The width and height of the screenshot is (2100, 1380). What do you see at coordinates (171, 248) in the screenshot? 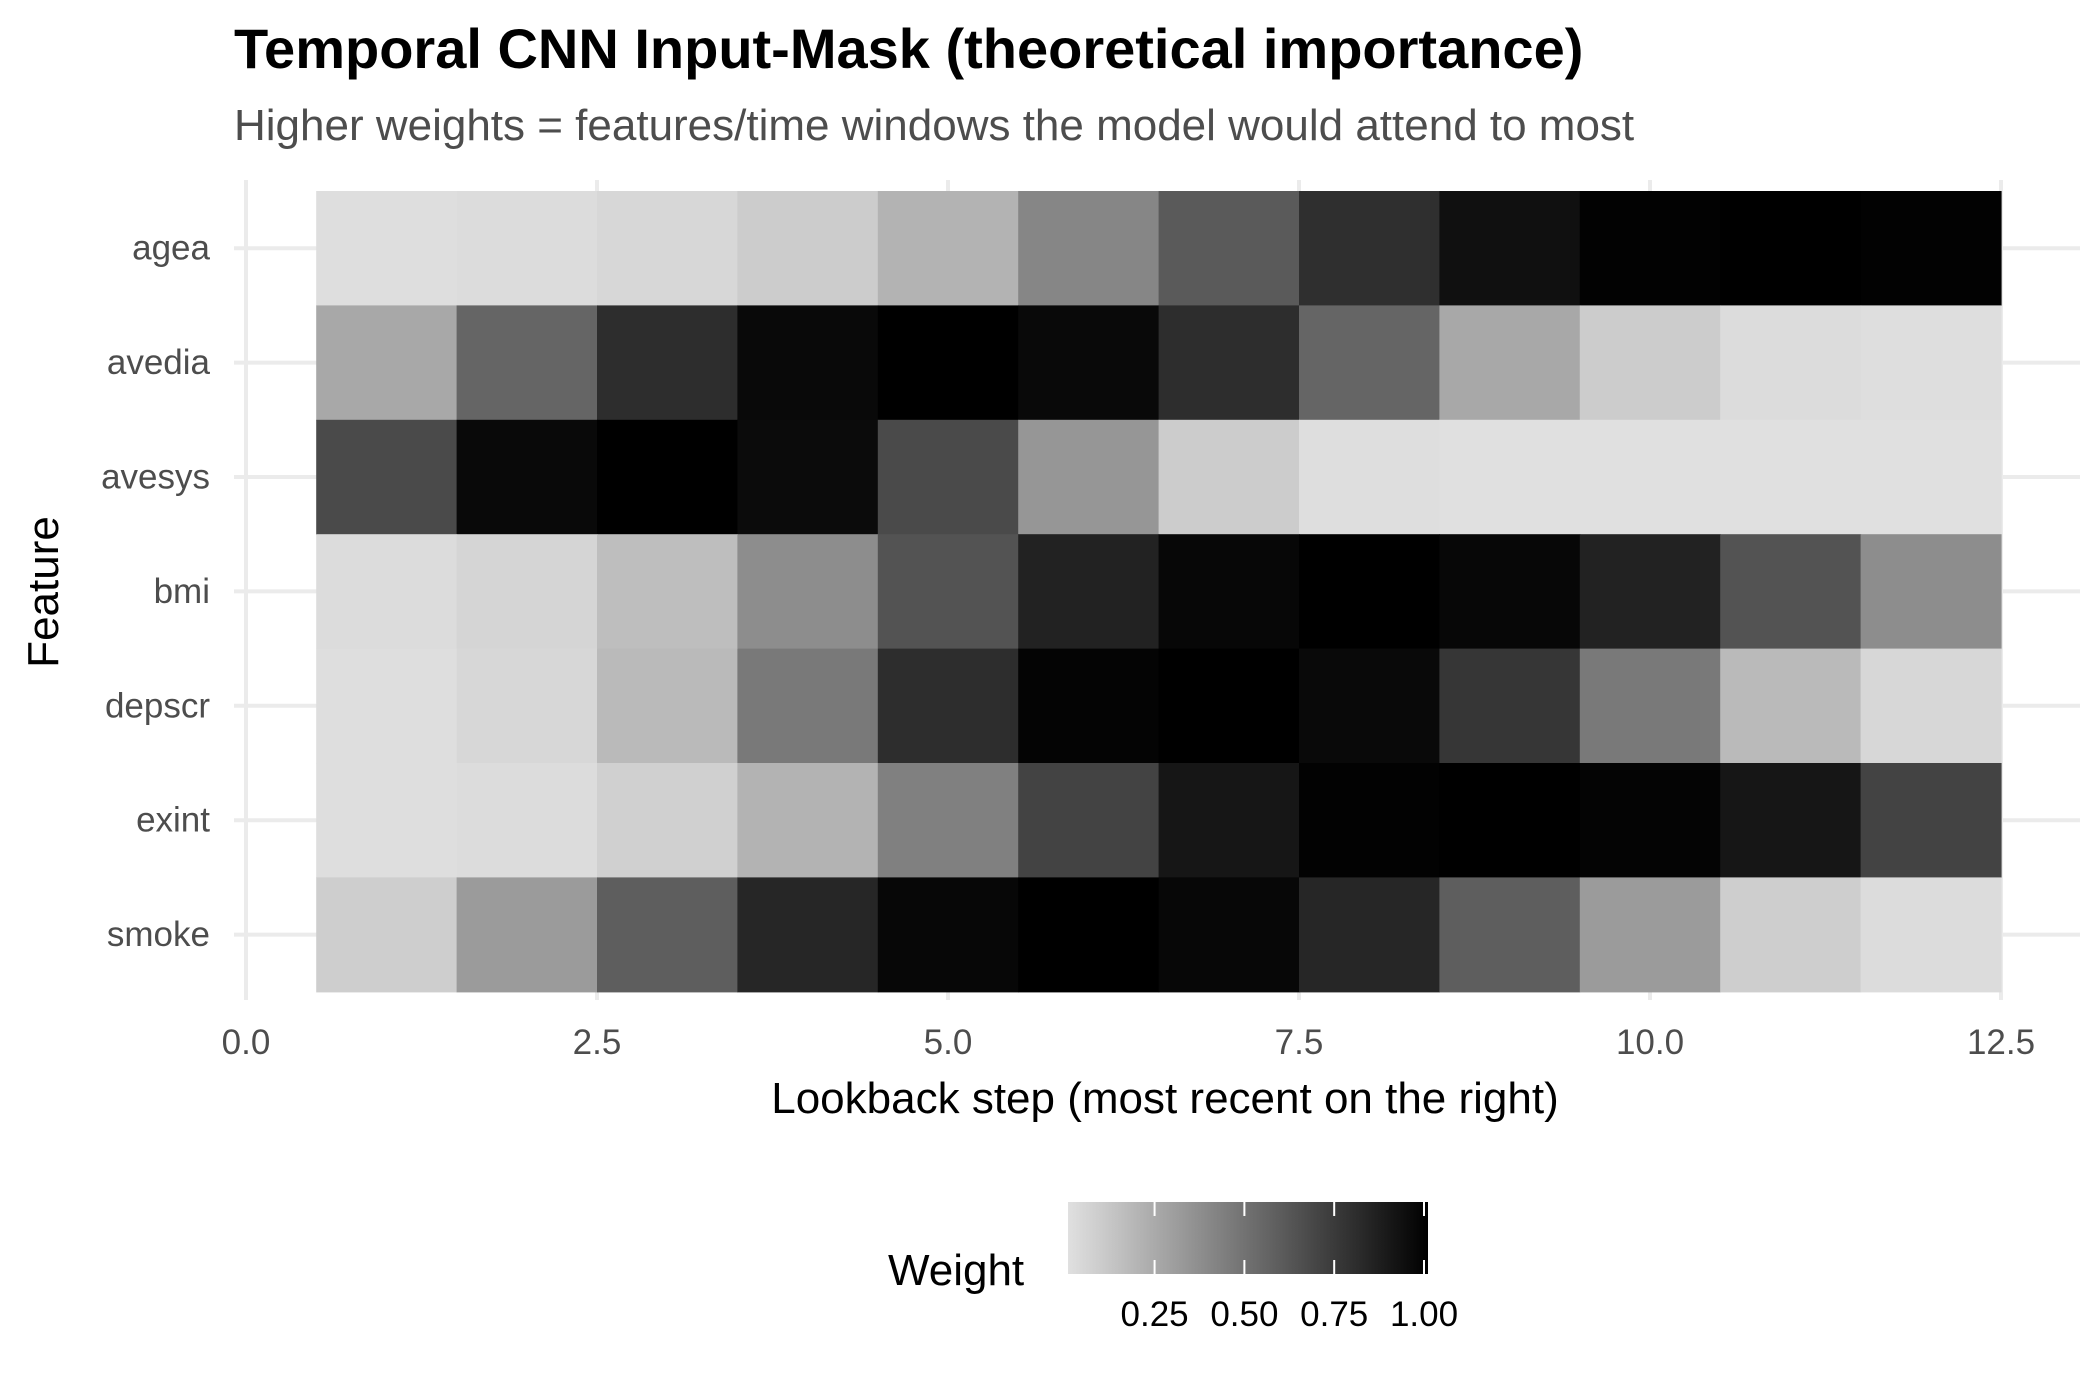
I see `y-tick-label: agea` at bounding box center [171, 248].